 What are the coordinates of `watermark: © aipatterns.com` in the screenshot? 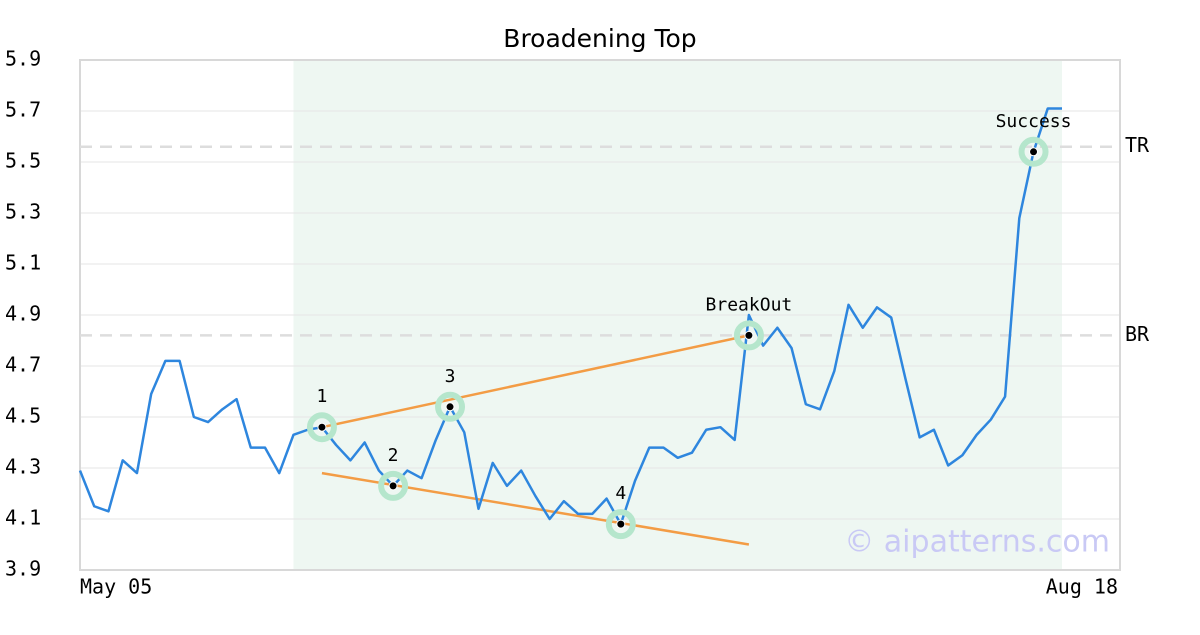 It's located at (977, 542).